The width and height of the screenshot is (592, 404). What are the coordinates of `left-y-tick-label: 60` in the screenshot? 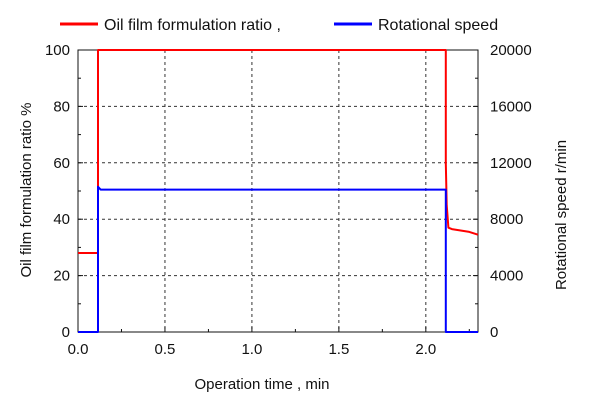 It's located at (61, 163).